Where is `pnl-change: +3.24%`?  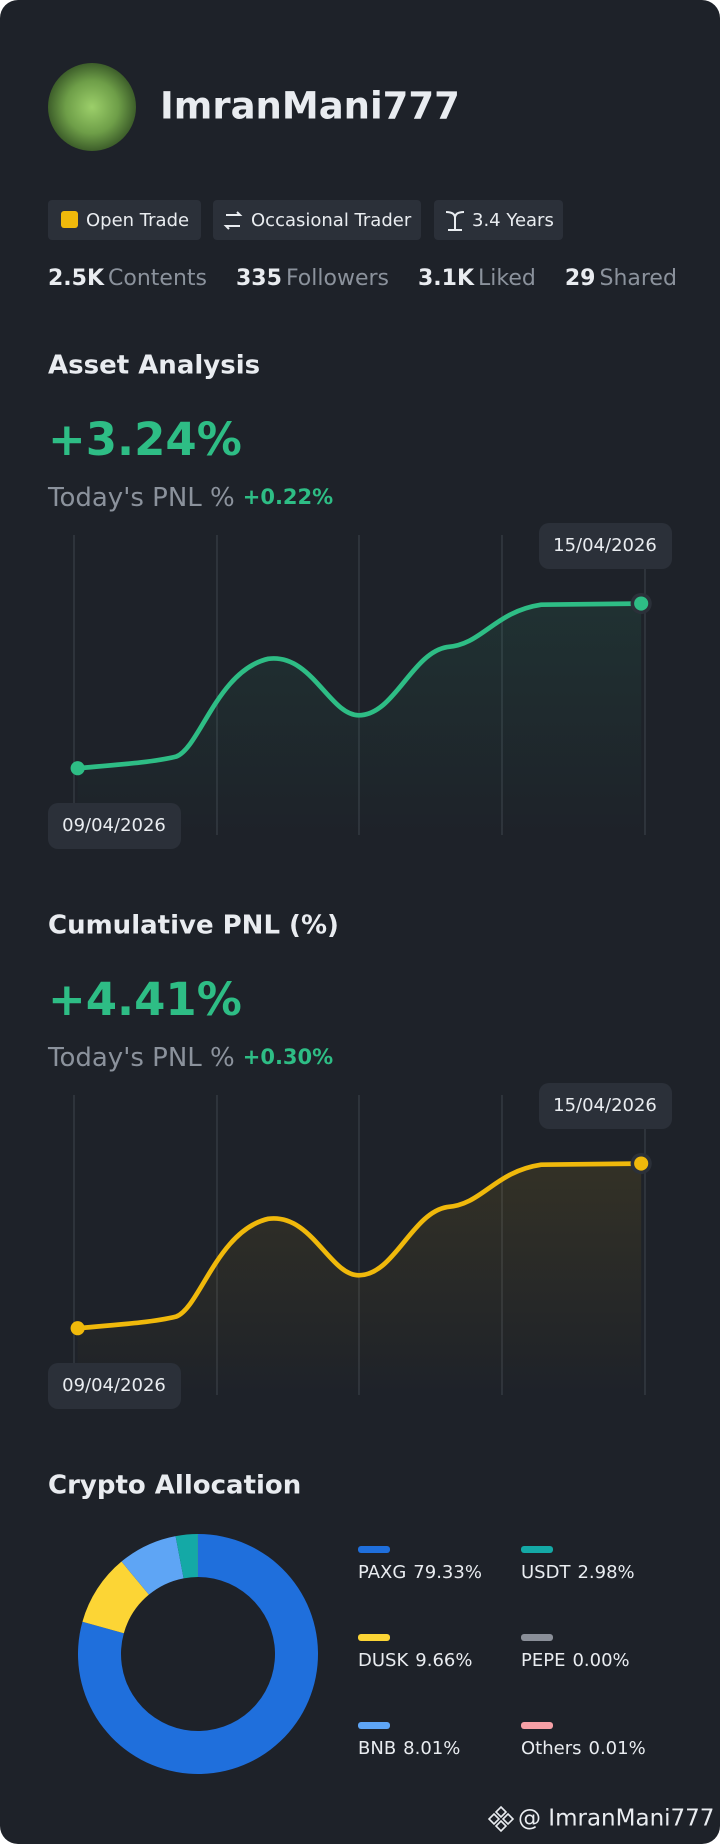
pnl-change: +3.24% is located at coordinates (145, 439).